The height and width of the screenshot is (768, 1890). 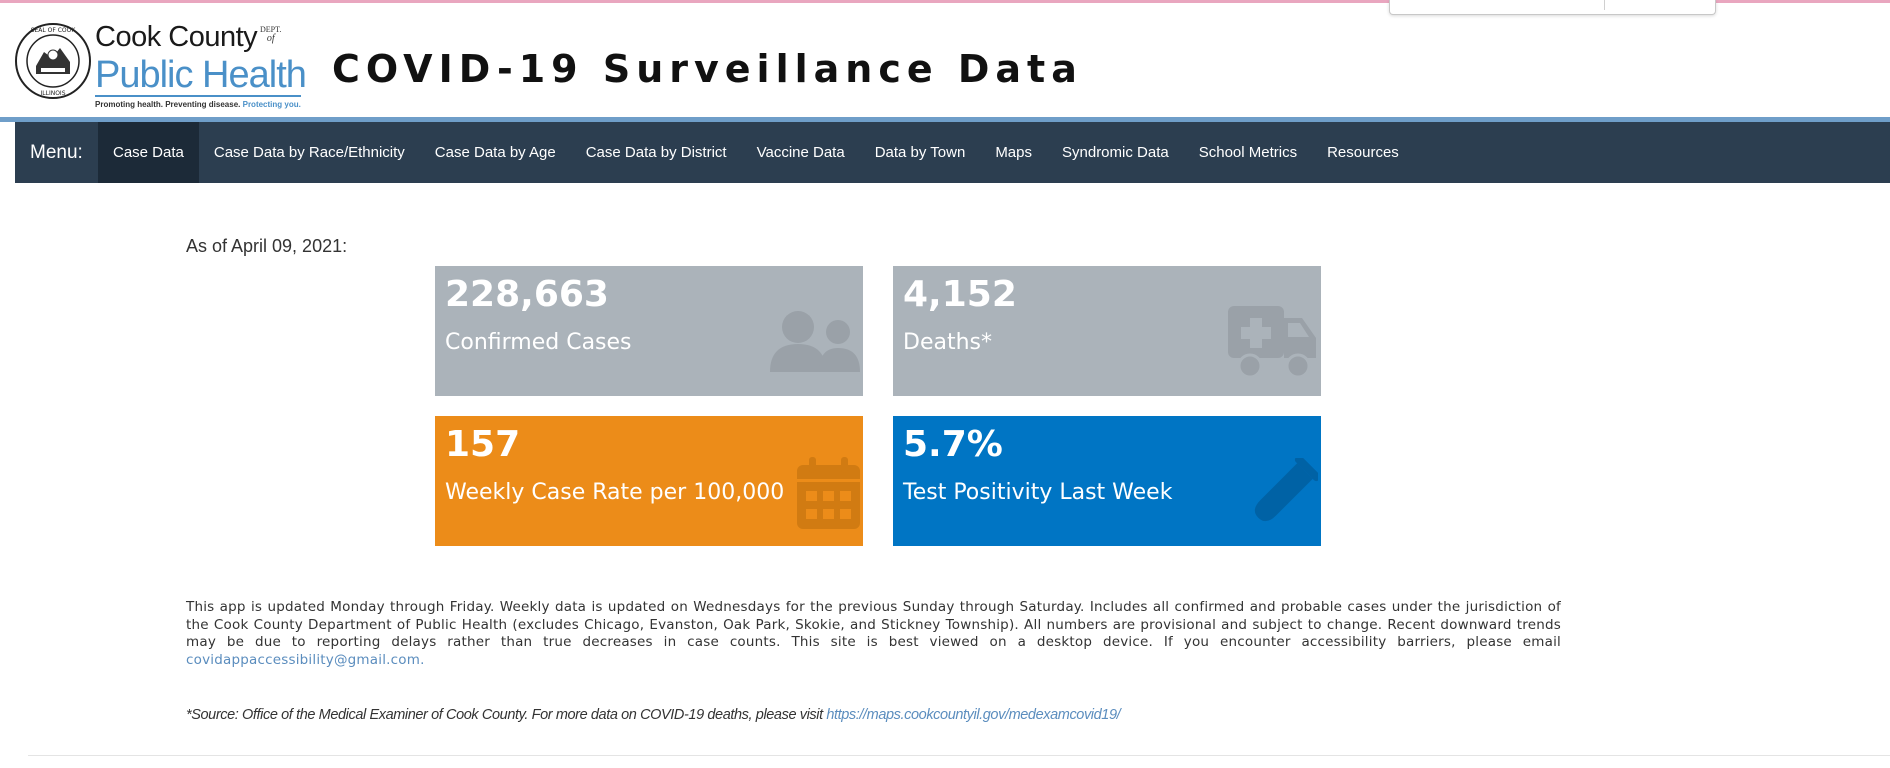 What do you see at coordinates (198, 96) in the screenshot?
I see `logo-underline` at bounding box center [198, 96].